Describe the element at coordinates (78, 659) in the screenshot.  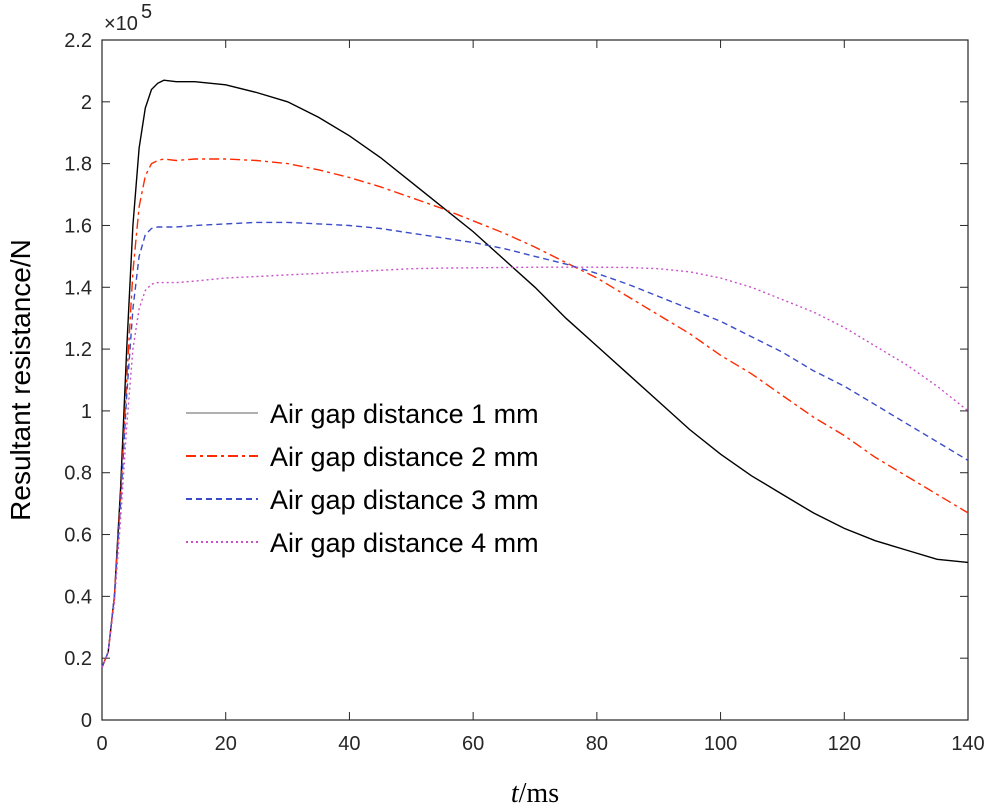
I see `y-tick-label: 0.2` at that location.